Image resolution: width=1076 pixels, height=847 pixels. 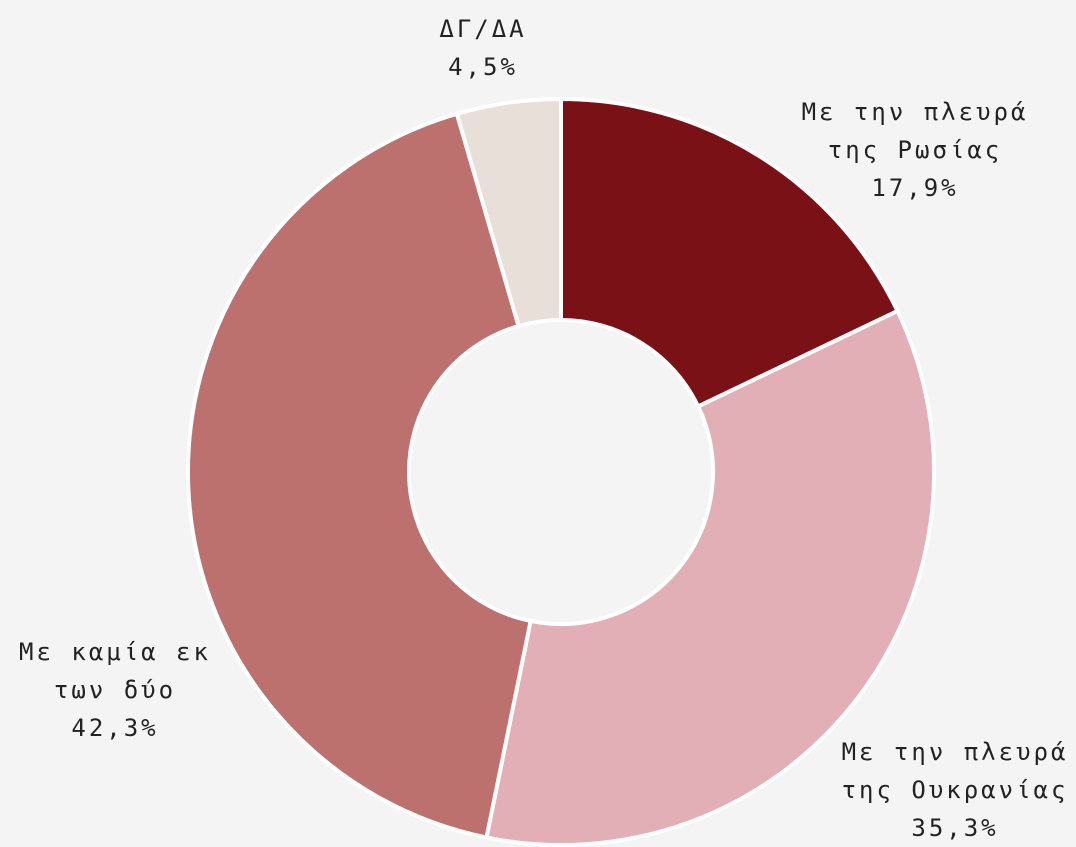 What do you see at coordinates (955, 828) in the screenshot?
I see `value-label: 35,3%` at bounding box center [955, 828].